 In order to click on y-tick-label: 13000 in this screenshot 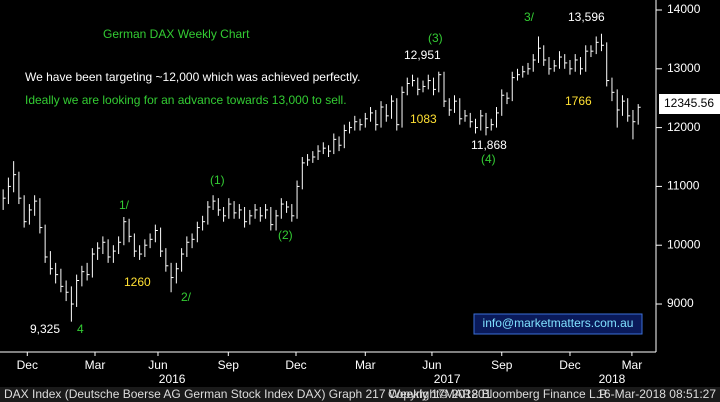, I will do `click(684, 68)`.